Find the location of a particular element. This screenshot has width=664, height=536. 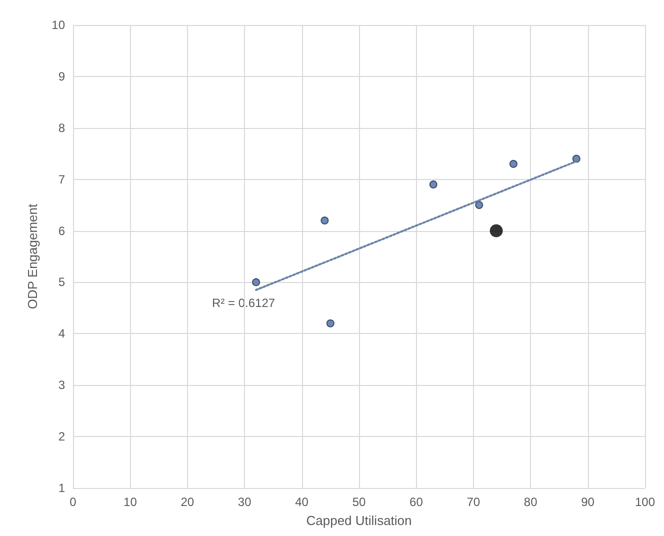

y-tick-label: 7 is located at coordinates (62, 179).